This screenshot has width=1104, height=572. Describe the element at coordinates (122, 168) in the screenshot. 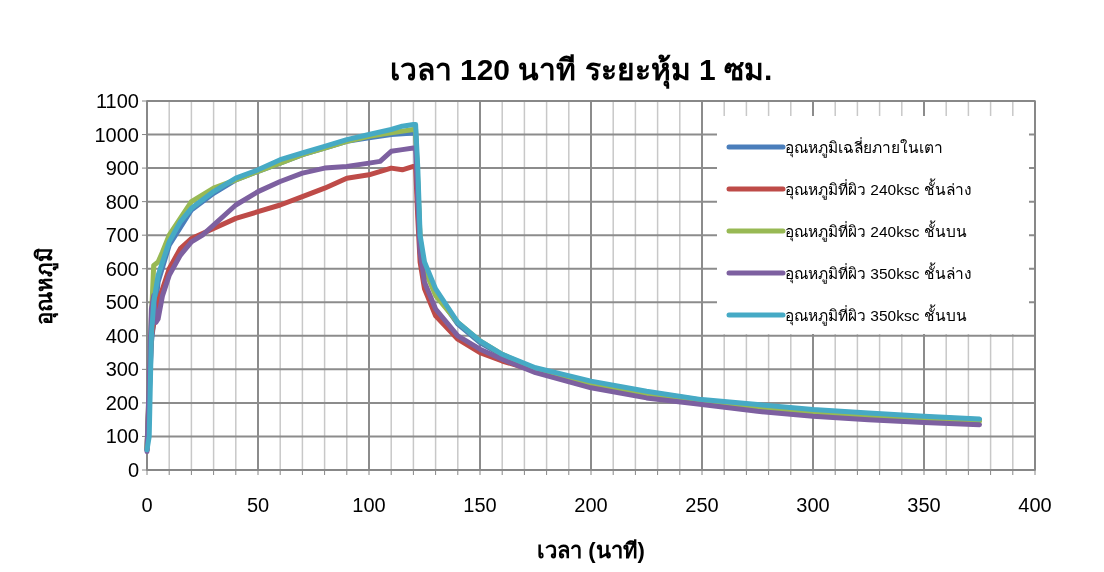

I see `y-tick-label: 900` at that location.